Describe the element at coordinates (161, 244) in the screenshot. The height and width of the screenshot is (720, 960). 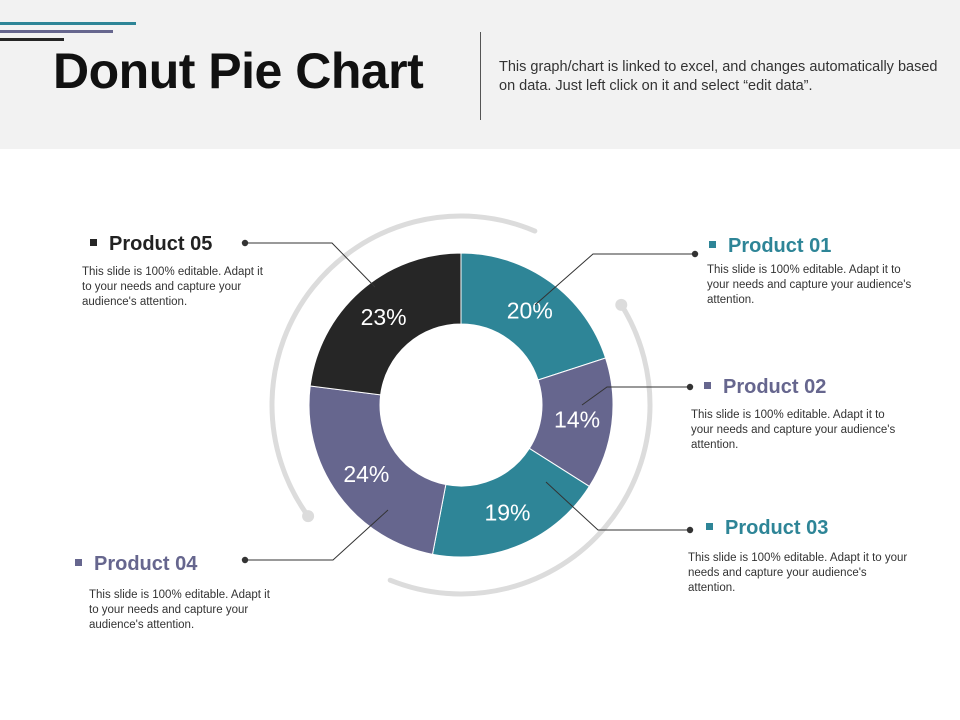
I see `legend-title-text: Product 05` at that location.